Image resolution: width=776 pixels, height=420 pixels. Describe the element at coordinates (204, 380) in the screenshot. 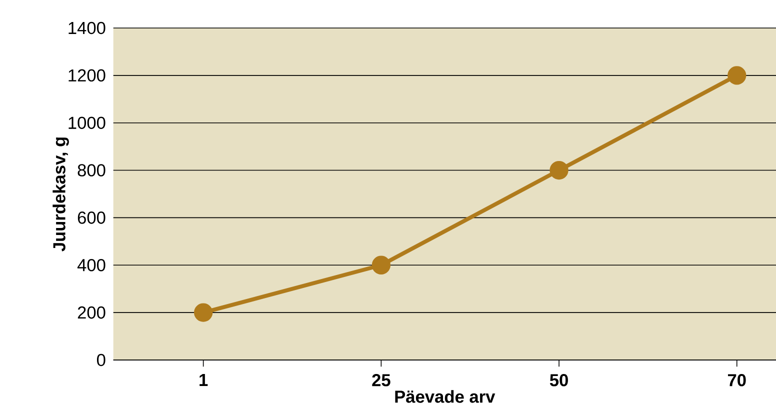

I see `x-tick-label: 1` at that location.